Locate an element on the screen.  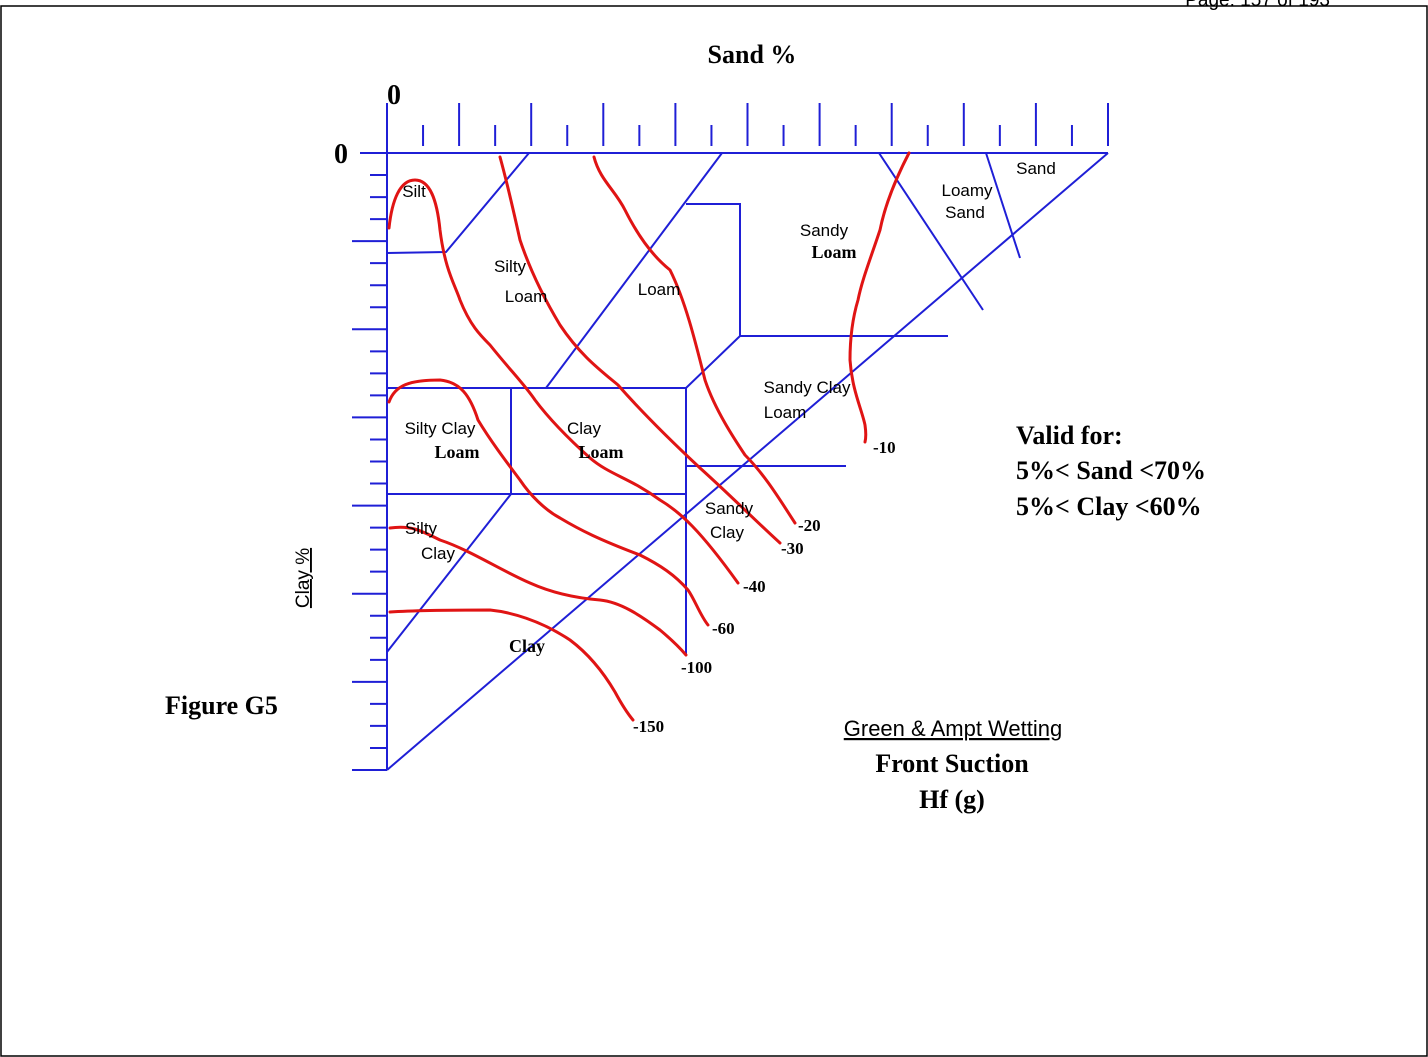
label-silty-loam-2: Loam is located at coordinates (526, 296).